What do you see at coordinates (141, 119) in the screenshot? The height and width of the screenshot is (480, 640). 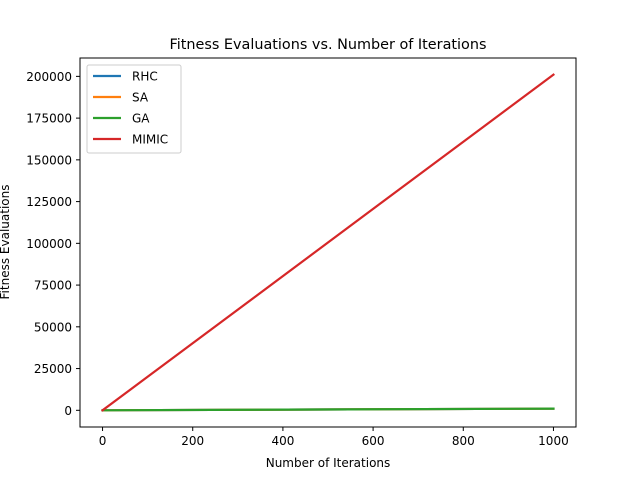 I see `legend-label-ga: GA` at bounding box center [141, 119].